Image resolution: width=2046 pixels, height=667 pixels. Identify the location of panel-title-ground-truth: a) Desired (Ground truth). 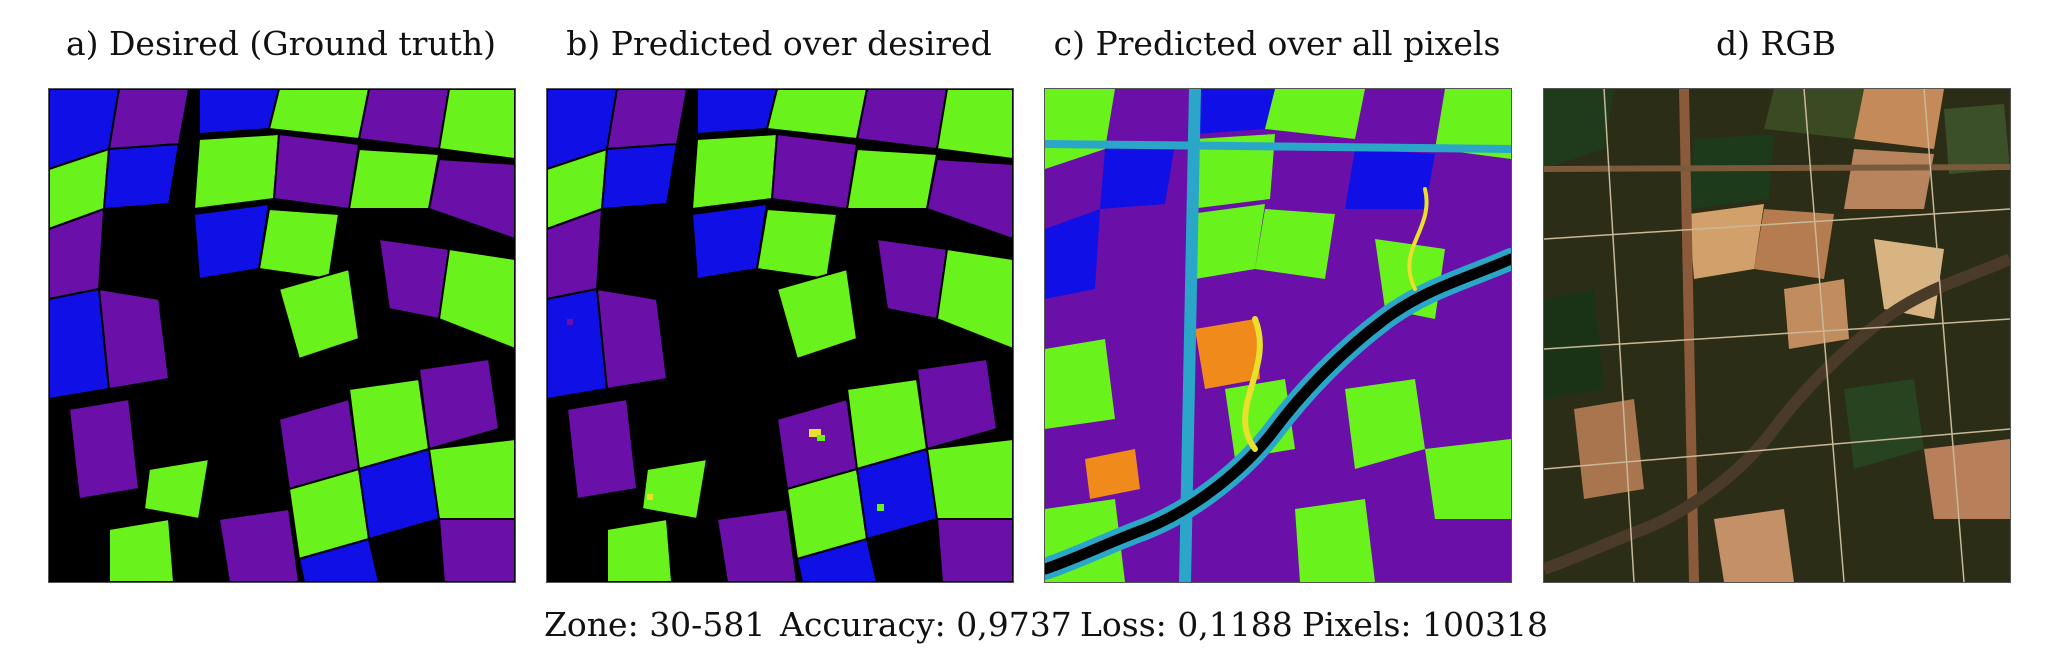
(281, 43).